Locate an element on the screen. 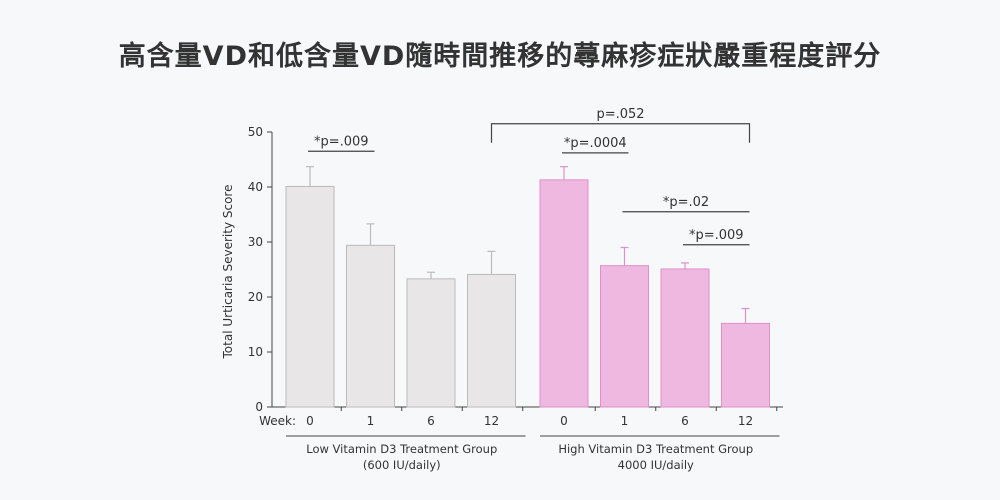 This screenshot has width=1000, height=500. y-tick-label: 50 is located at coordinates (255, 132).